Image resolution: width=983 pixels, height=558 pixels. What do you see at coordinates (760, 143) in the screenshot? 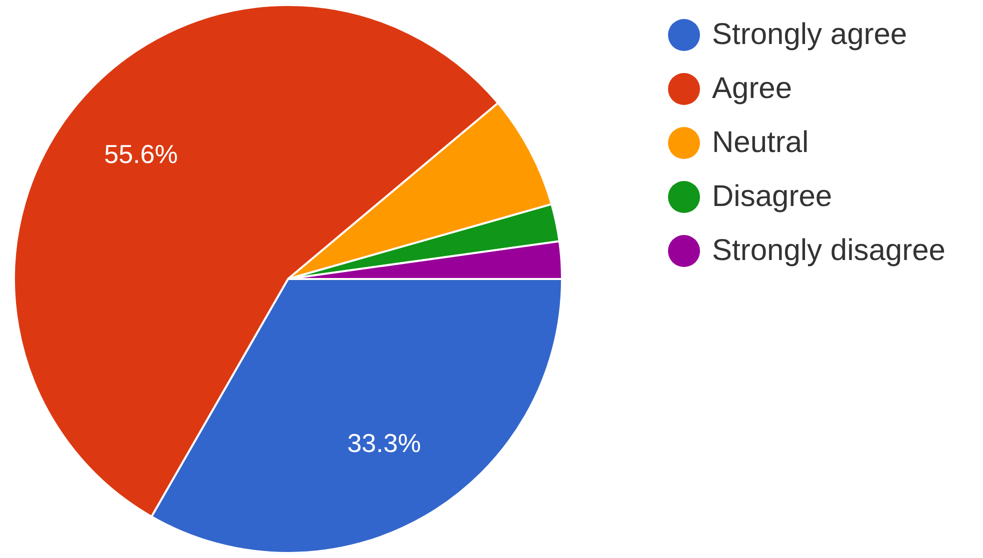
I see `legend-label: Neutral` at bounding box center [760, 143].